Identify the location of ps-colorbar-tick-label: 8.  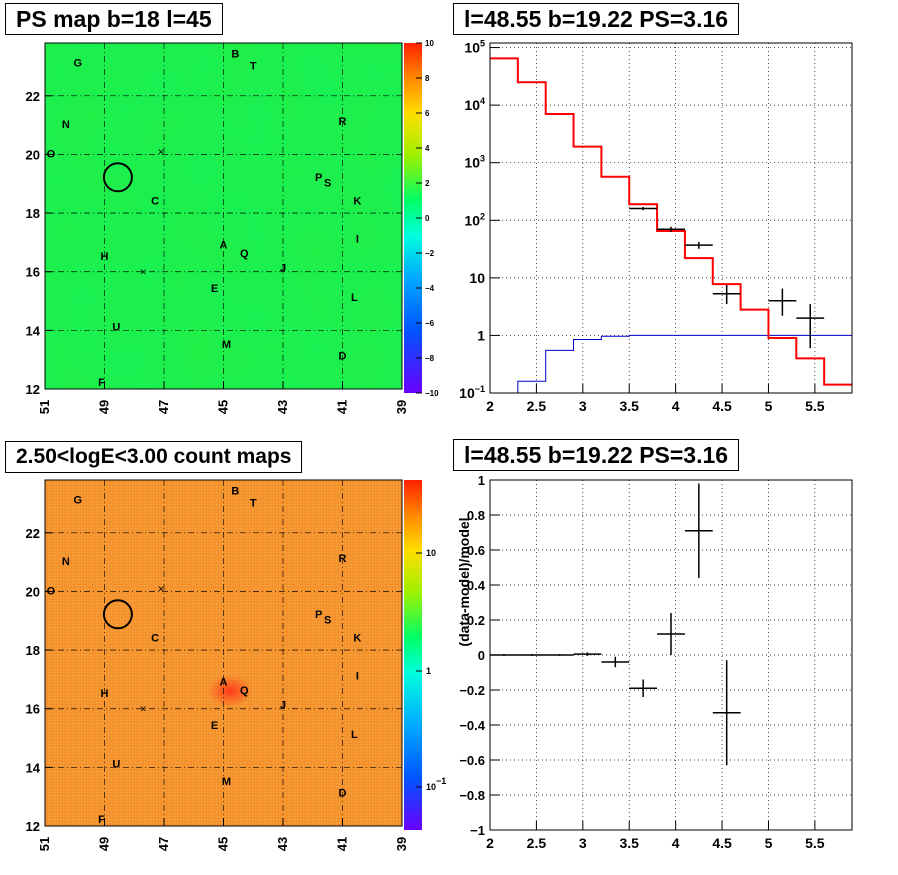
(427, 78).